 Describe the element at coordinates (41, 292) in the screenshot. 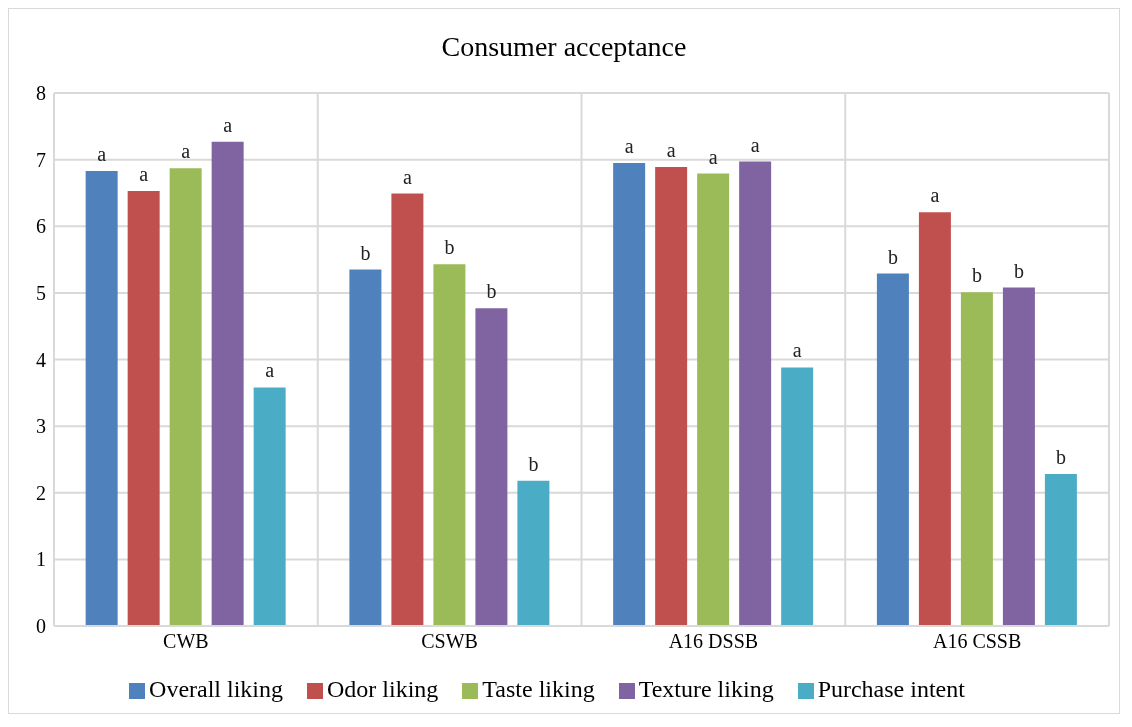

I see `y-tick-label: 5` at that location.